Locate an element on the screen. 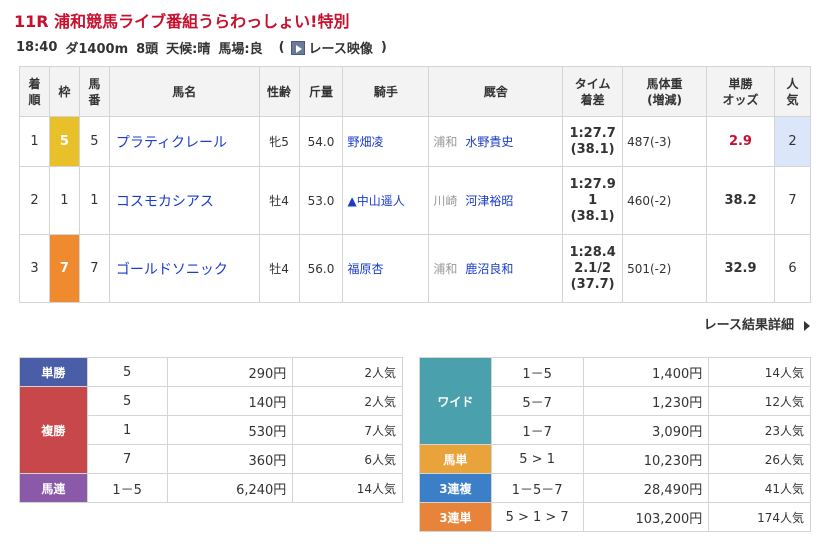 This screenshot has height=552, width=828. label-sanrenpuku: 3連複 is located at coordinates (455, 488).